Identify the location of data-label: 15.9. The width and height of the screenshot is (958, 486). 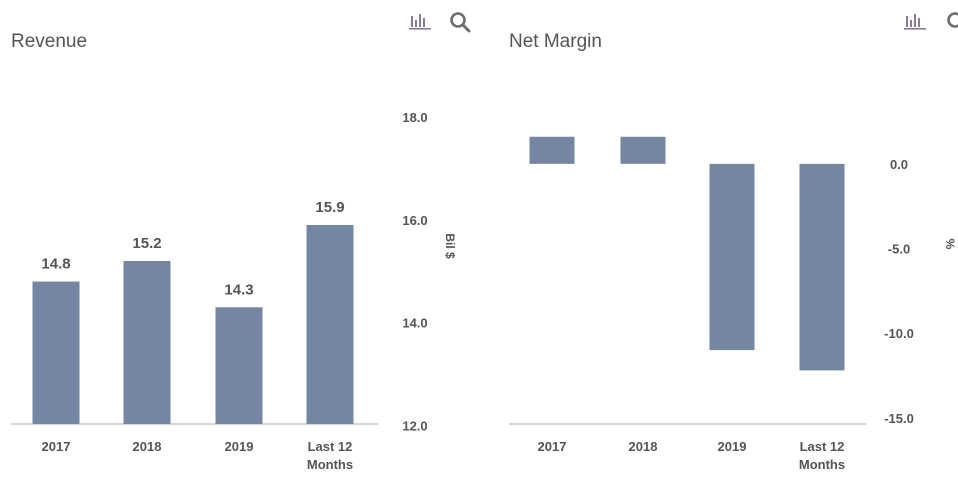
(329, 207).